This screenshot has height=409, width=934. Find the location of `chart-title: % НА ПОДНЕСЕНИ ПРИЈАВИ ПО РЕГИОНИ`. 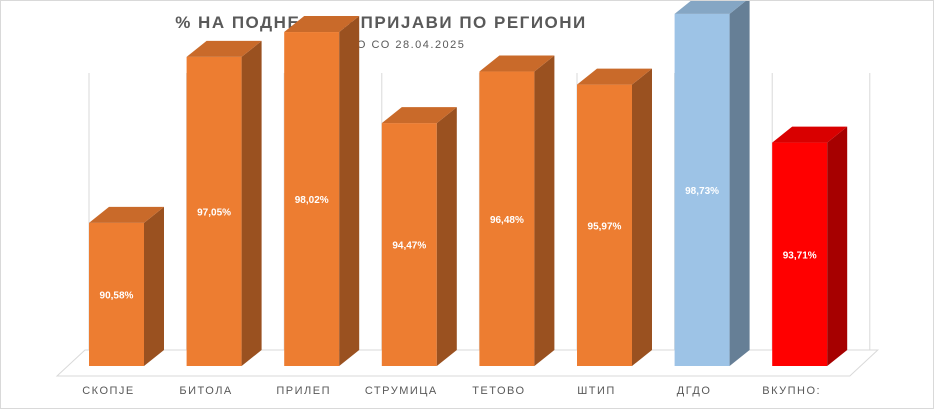

chart-title: % НА ПОДНЕСЕНИ ПРИЈАВИ ПО РЕГИОНИ is located at coordinates (381, 22).